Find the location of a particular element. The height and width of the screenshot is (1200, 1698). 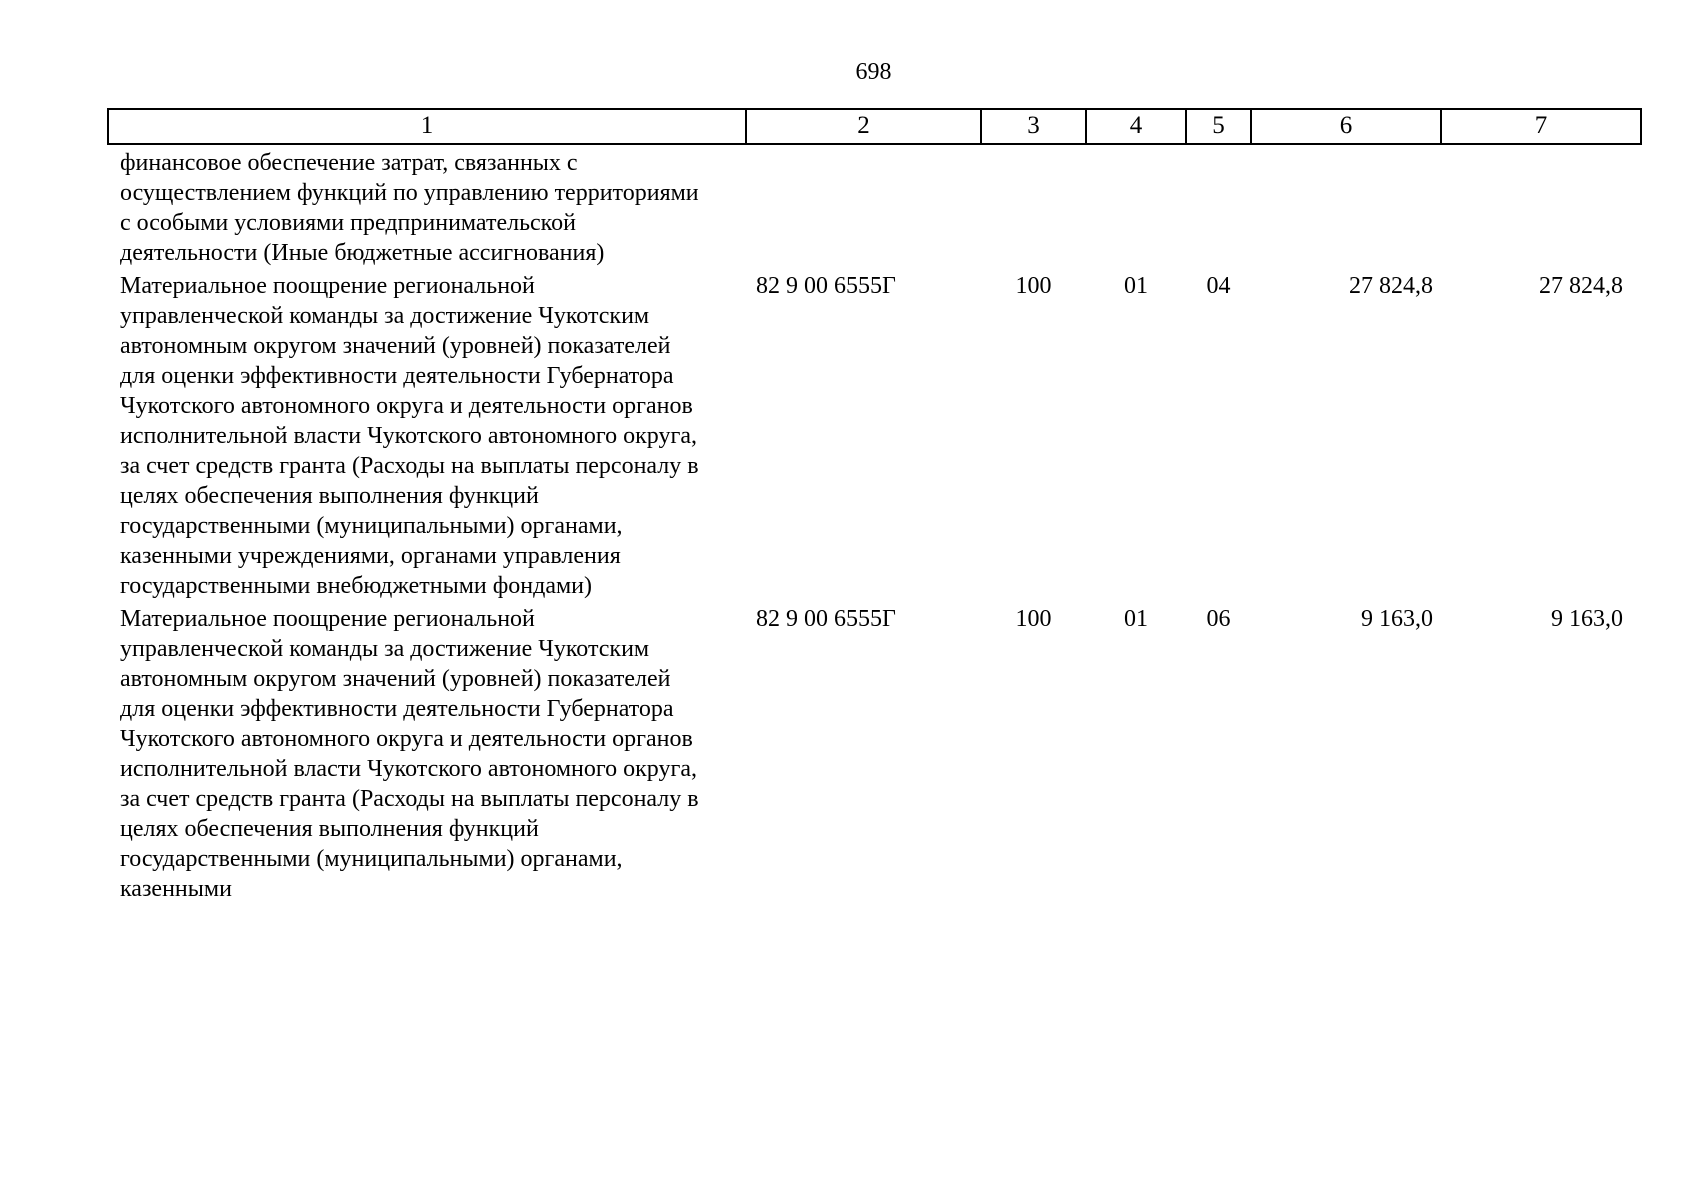

header-cell-4: 4 is located at coordinates (1136, 126).